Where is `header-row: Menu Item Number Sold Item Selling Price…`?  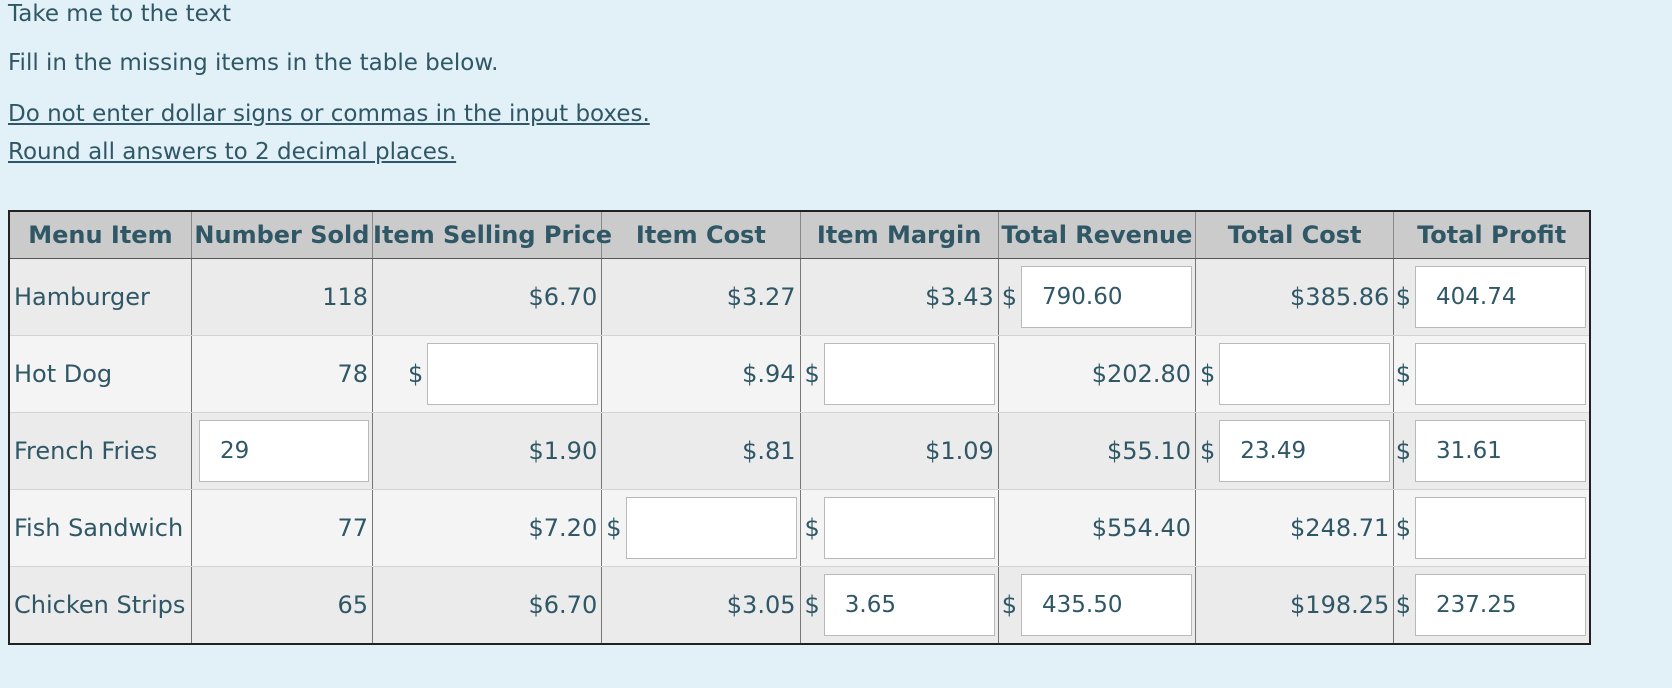 header-row: Menu Item Number Sold Item Selling Price… is located at coordinates (799, 235).